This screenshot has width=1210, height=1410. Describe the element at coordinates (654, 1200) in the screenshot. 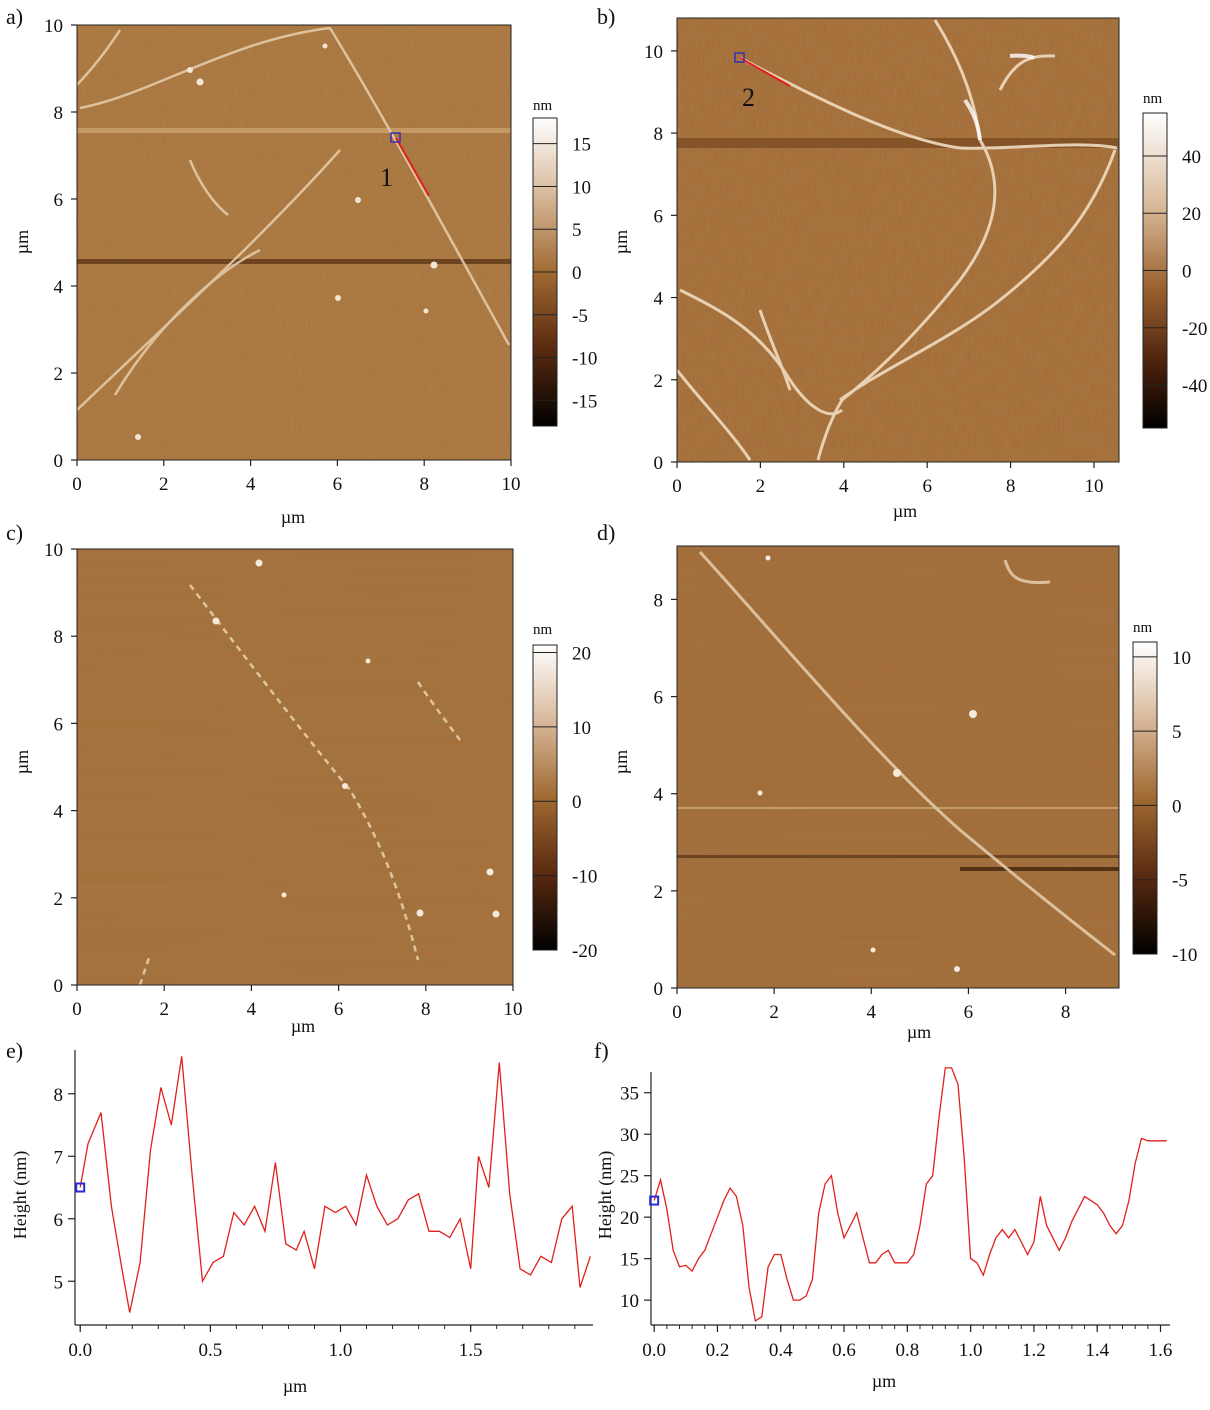

I see `start-marker-f` at that location.